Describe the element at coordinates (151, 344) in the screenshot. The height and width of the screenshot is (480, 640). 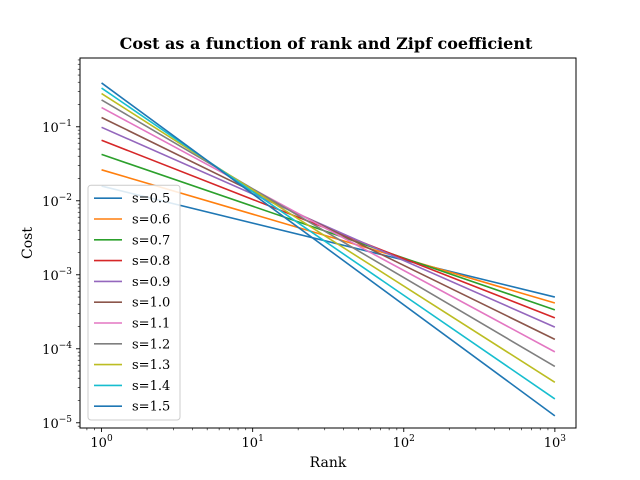
I see `legend-label-7: s=1.2` at that location.